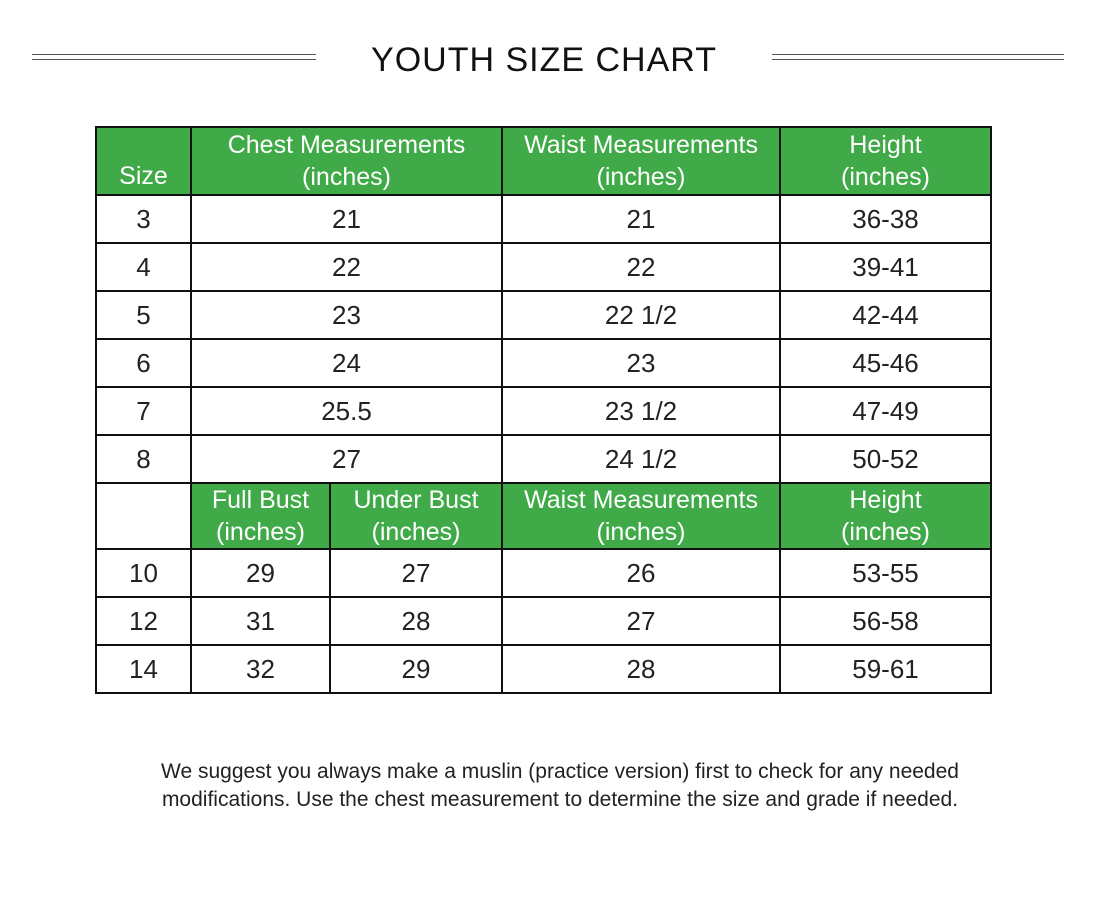  Describe the element at coordinates (143, 315) in the screenshot. I see `size-cell: 5` at that location.